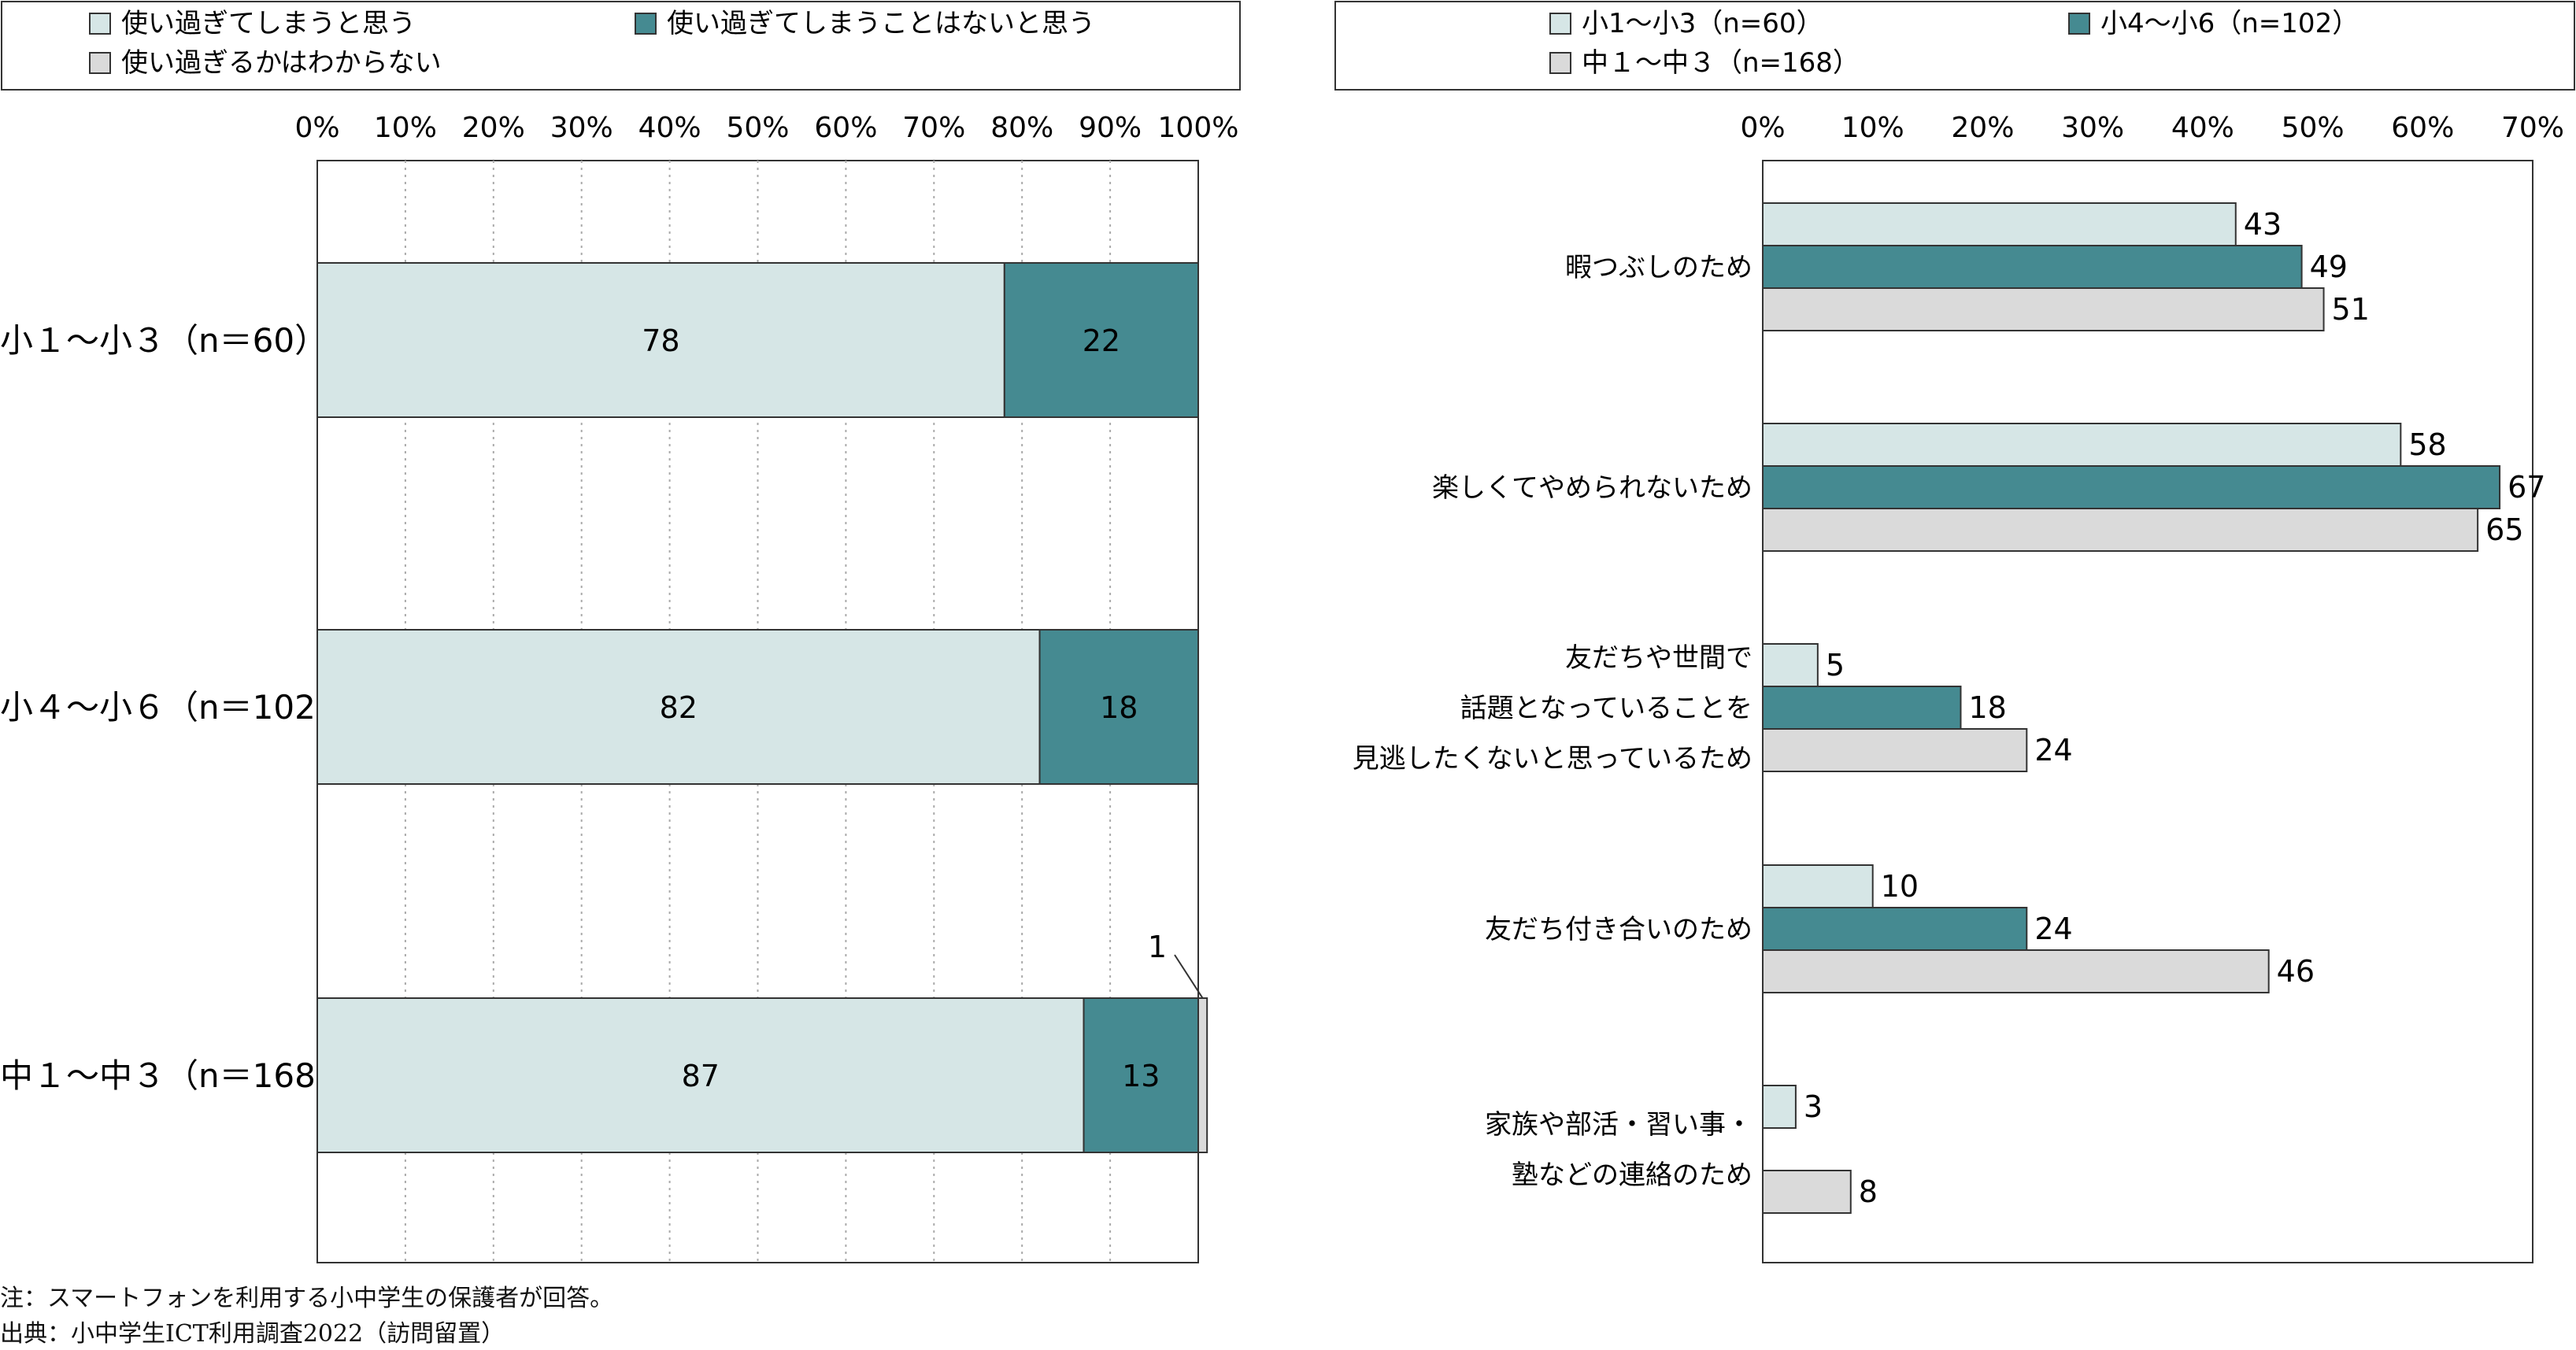 The height and width of the screenshot is (1350, 2576). What do you see at coordinates (2313, 128) in the screenshot?
I see `right-x-tick-label: 50%` at bounding box center [2313, 128].